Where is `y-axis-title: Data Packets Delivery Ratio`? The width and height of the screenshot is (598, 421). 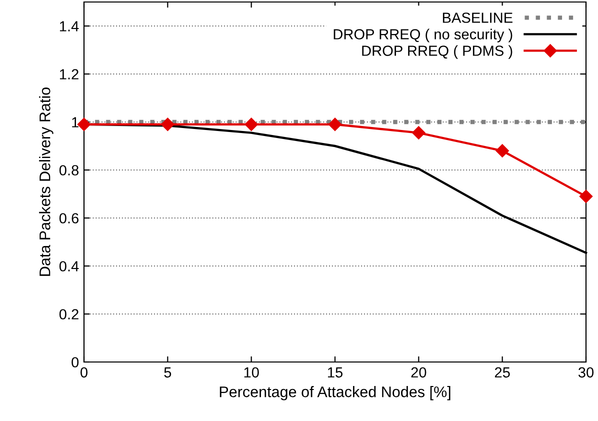 y-axis-title: Data Packets Delivery Ratio is located at coordinates (46, 182).